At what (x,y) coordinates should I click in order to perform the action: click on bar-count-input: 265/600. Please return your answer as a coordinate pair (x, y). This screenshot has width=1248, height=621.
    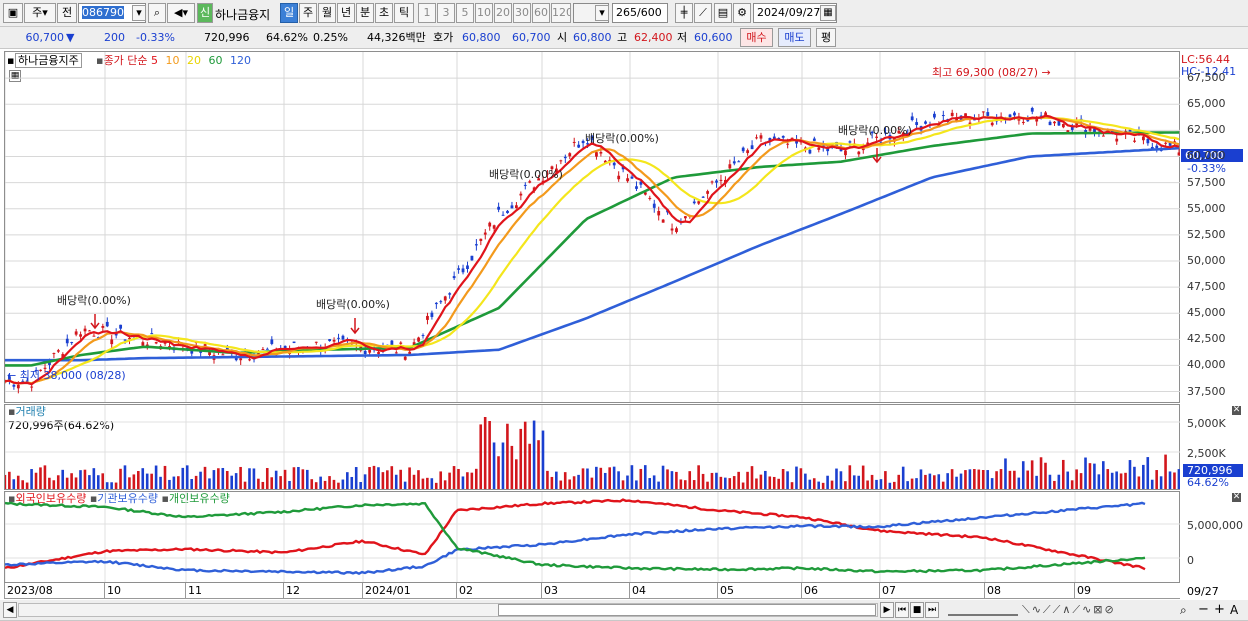
    Looking at the image, I should click on (640, 13).